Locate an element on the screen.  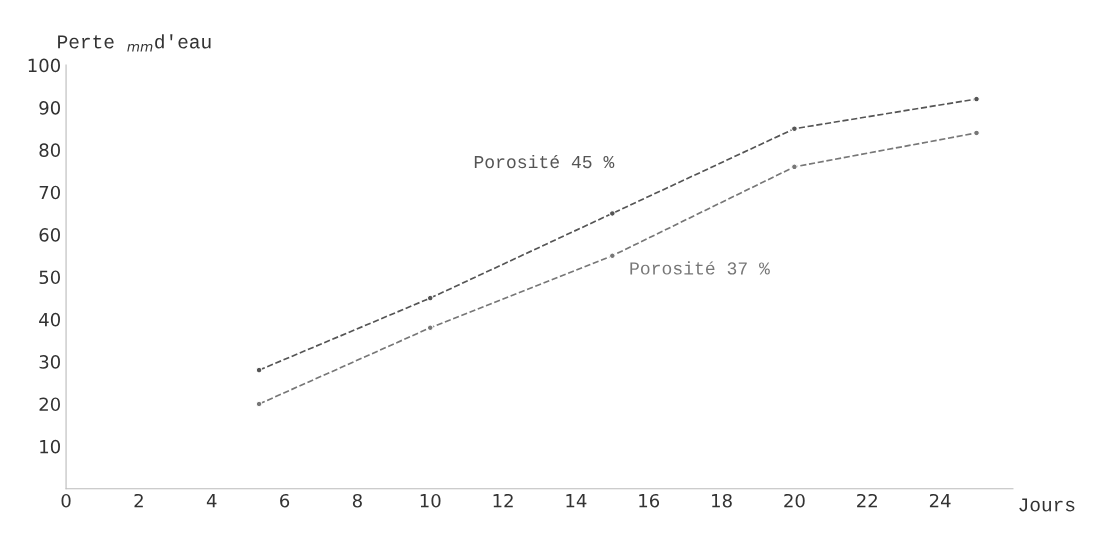
x-tick-label: 4 is located at coordinates (211, 501).